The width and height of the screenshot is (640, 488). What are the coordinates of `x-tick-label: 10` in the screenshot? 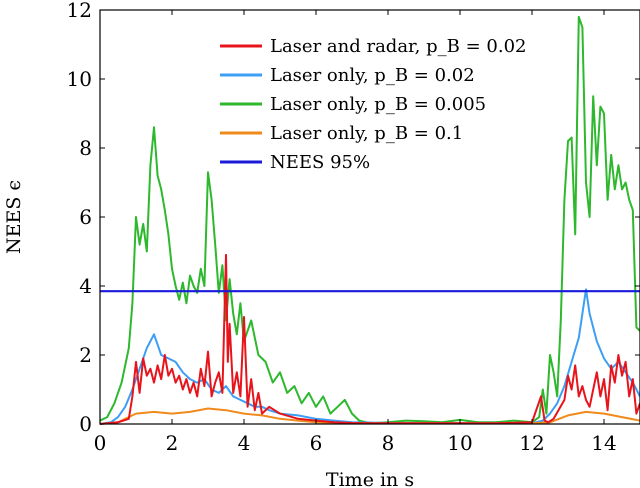 It's located at (459, 443).